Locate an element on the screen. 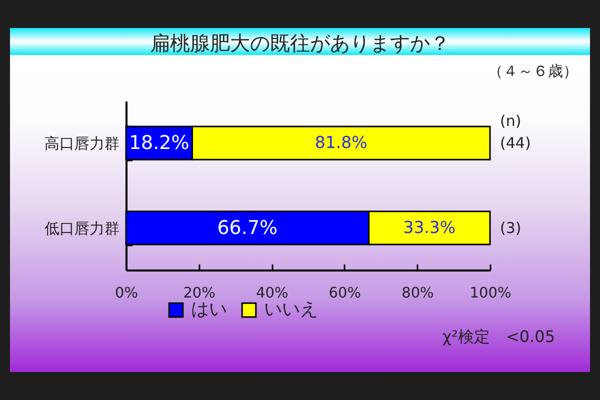 The height and width of the screenshot is (400, 600). x-tick-label: 80% is located at coordinates (418, 294).